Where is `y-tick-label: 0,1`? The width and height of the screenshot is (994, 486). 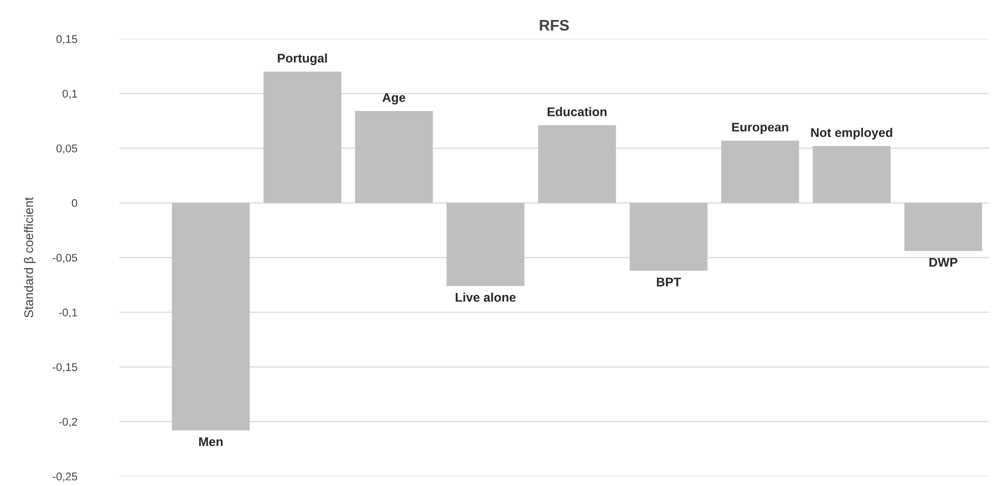
y-tick-label: 0,1 is located at coordinates (70, 95).